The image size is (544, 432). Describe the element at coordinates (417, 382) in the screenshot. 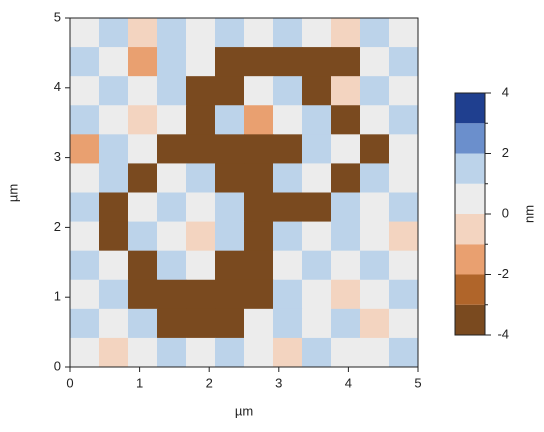

I see `x-tick-label: 5` at that location.